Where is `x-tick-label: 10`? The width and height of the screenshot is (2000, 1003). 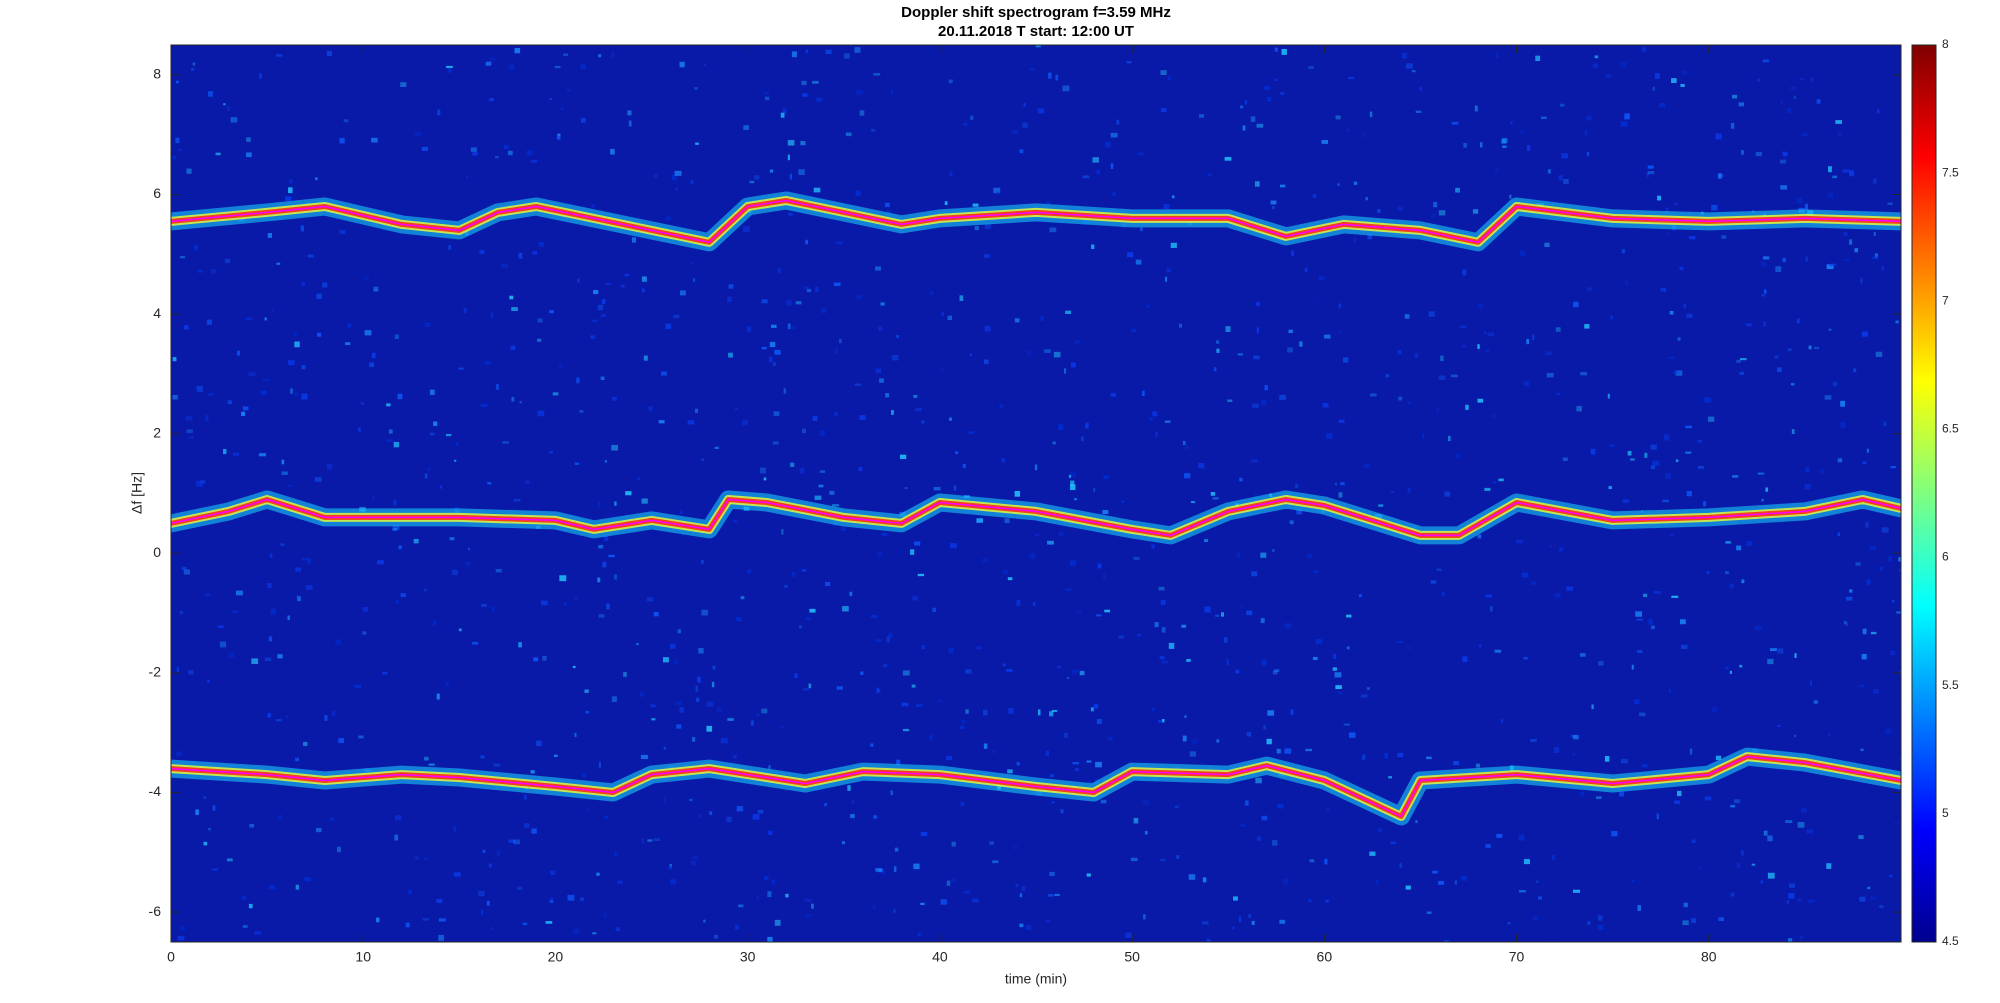
x-tick-label: 10 is located at coordinates (363, 957).